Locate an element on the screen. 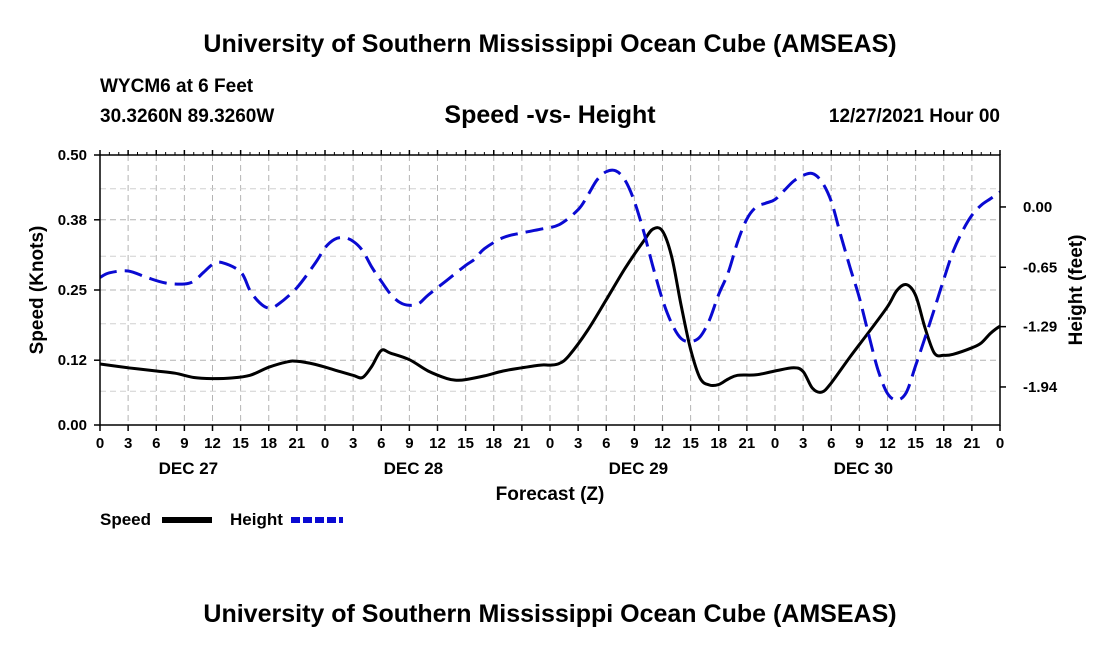  x-axis-title: Forecast (Z) is located at coordinates (550, 494).